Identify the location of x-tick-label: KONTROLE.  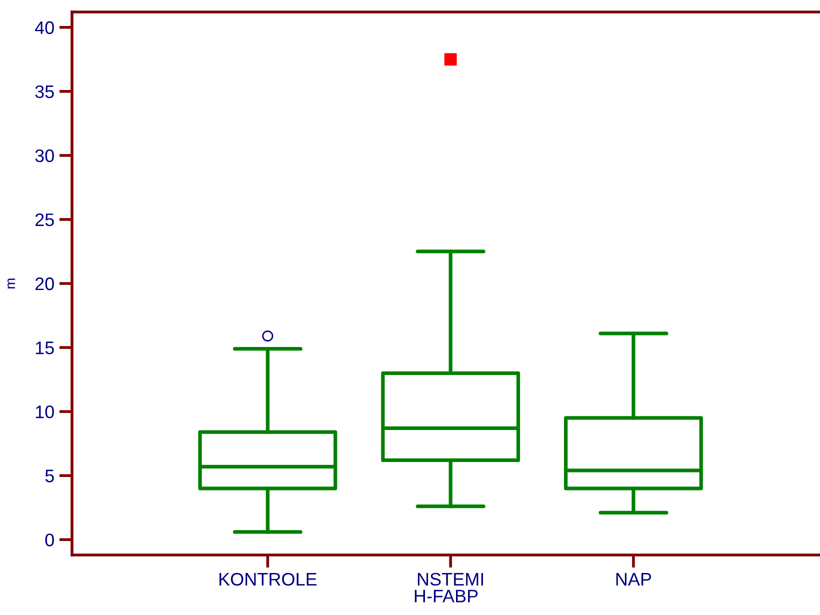
(268, 579).